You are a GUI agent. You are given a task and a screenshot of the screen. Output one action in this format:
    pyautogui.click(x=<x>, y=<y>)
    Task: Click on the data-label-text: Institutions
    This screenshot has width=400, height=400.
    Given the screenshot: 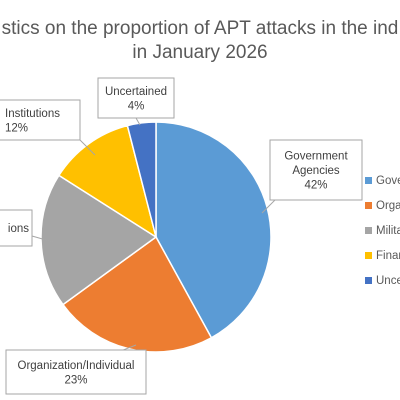 What is the action you would take?
    pyautogui.click(x=32, y=114)
    